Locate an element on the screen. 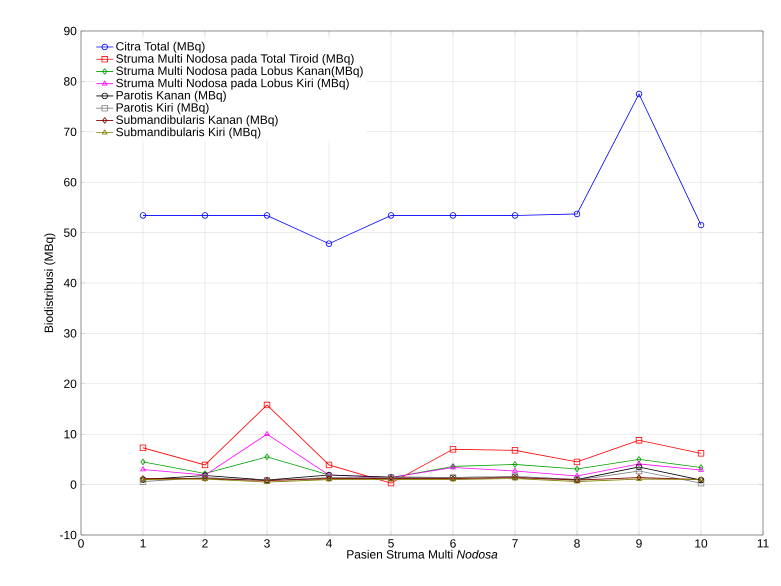  y-tick-label: 90 is located at coordinates (70, 31).